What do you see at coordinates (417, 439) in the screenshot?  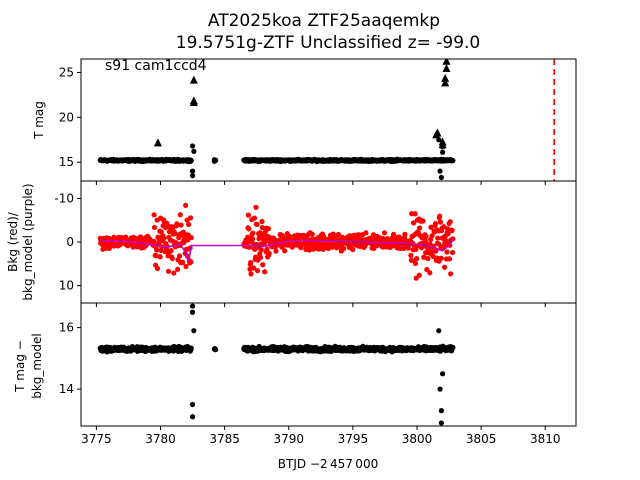 I see `x-tick-label: 3800` at bounding box center [417, 439].